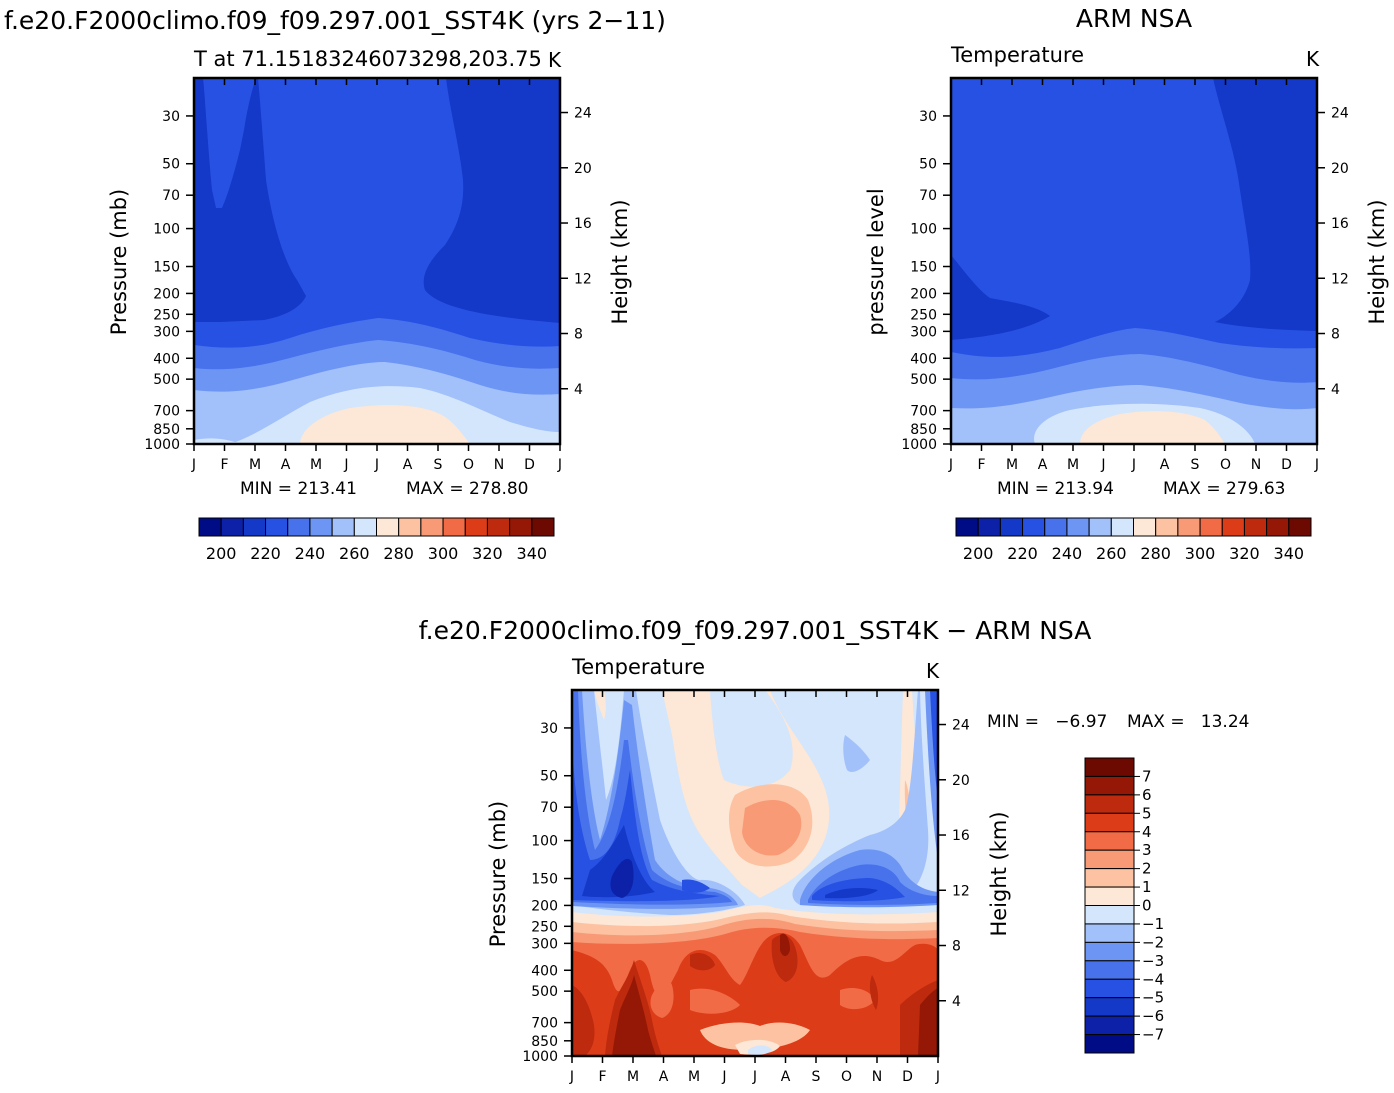 Image resolution: width=1394 pixels, height=1093 pixels. I want to click on pressure-tick-label: 50, so click(928, 165).